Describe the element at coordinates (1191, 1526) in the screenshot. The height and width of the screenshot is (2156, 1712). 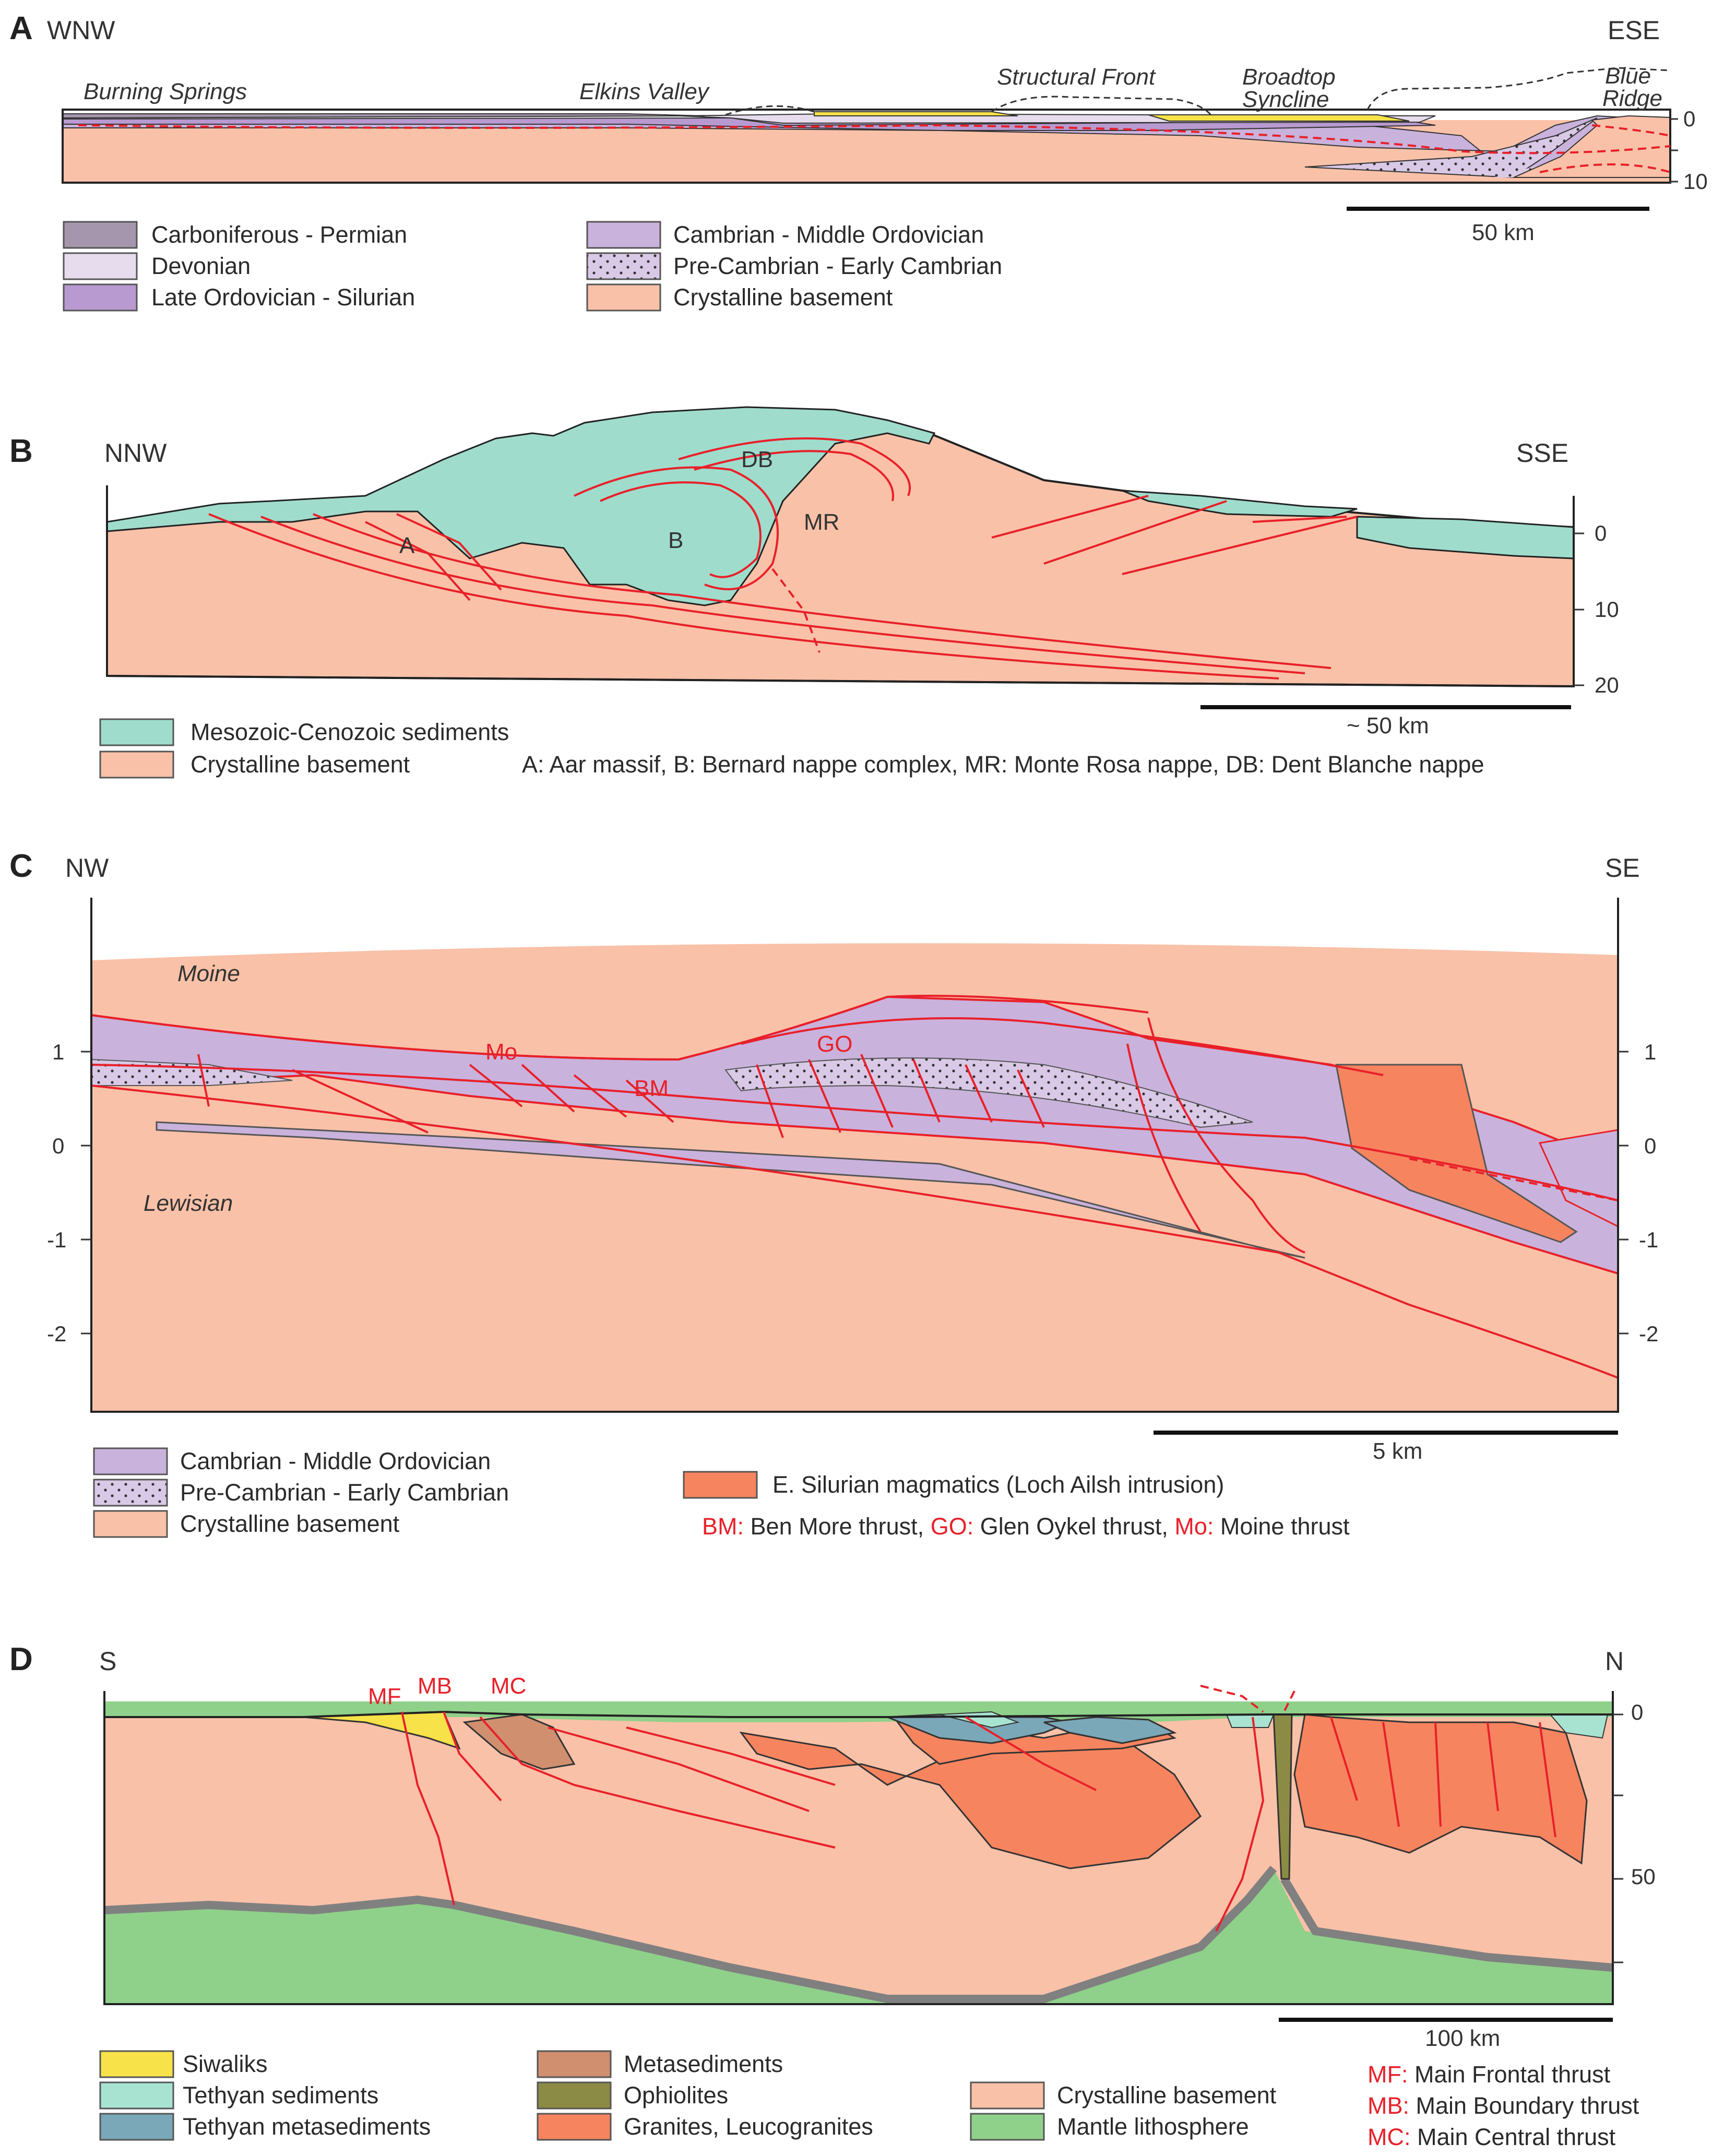
I see `abbrev-mo-code: Mo:` at that location.